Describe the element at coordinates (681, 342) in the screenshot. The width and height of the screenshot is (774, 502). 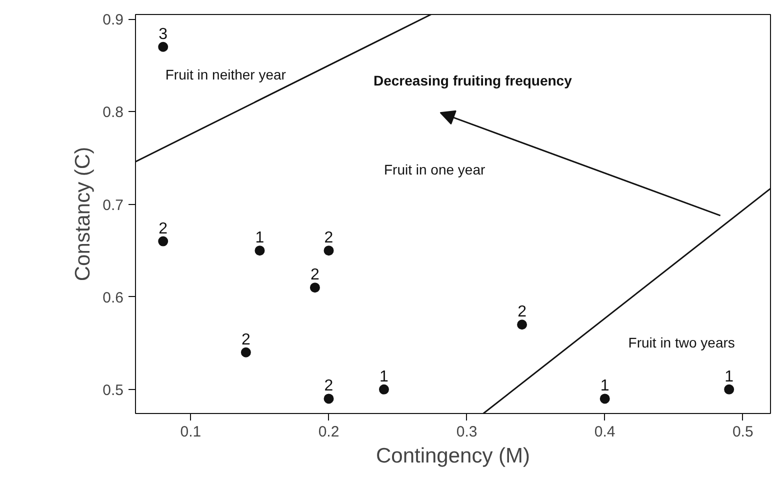
I see `annotation: Fruit in two years` at that location.